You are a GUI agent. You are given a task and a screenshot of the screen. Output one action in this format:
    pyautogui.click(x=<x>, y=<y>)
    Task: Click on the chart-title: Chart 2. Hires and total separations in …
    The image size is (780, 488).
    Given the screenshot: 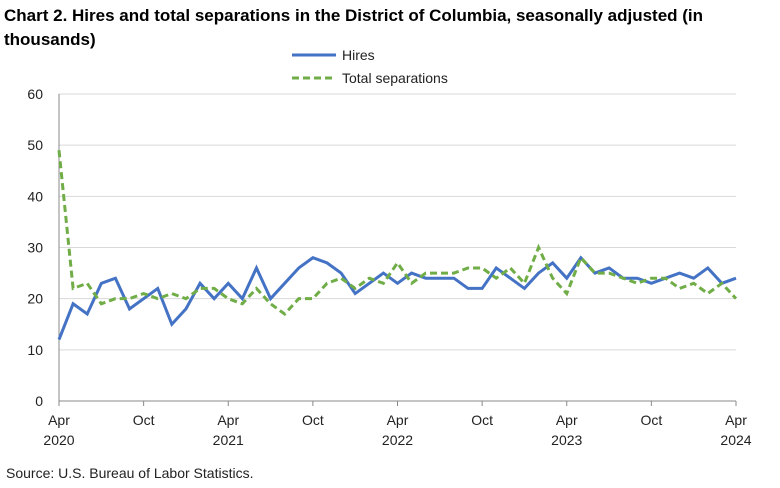 What is the action you would take?
    pyautogui.click(x=354, y=27)
    